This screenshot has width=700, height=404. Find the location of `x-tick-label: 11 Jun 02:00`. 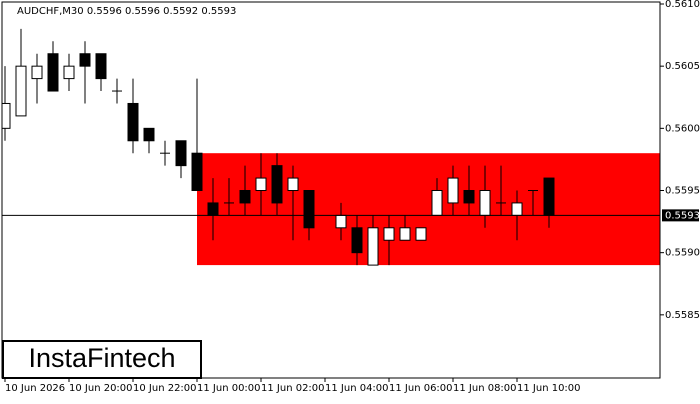

x-tick-label: 11 Jun 02:00 is located at coordinates (293, 388).